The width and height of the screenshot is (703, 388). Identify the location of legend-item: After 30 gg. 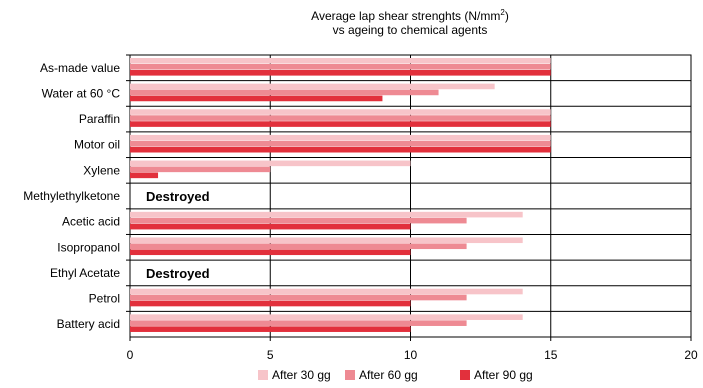
(294, 375).